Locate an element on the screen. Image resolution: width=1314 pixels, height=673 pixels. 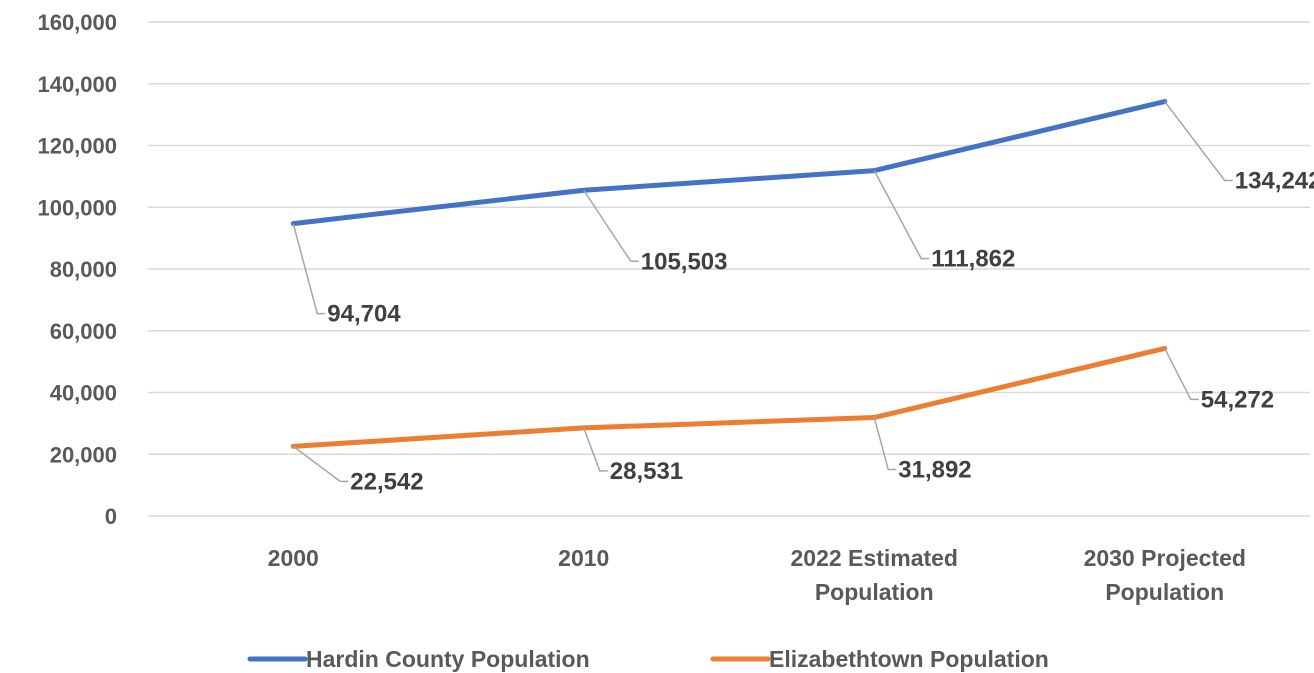
data-label: 22,542 is located at coordinates (386, 481).